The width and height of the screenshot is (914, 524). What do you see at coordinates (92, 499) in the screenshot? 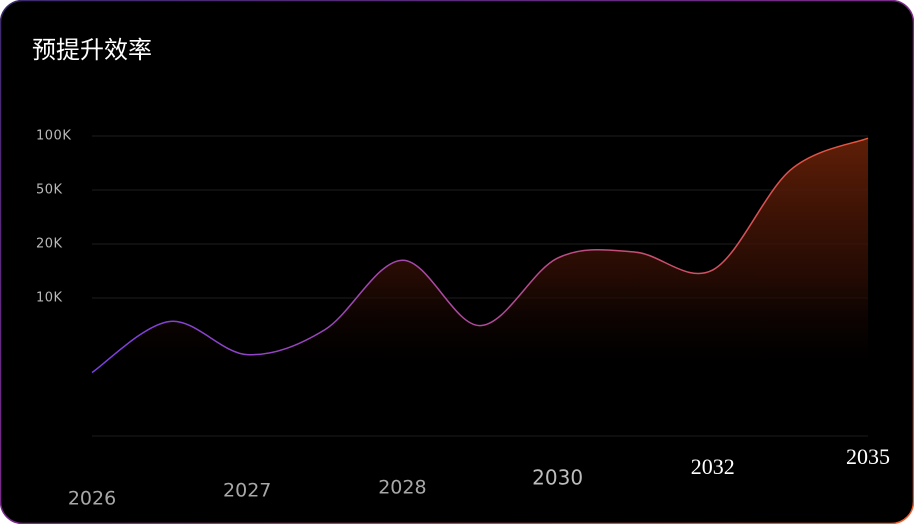
I see `x-tick-label: 2026` at bounding box center [92, 499].